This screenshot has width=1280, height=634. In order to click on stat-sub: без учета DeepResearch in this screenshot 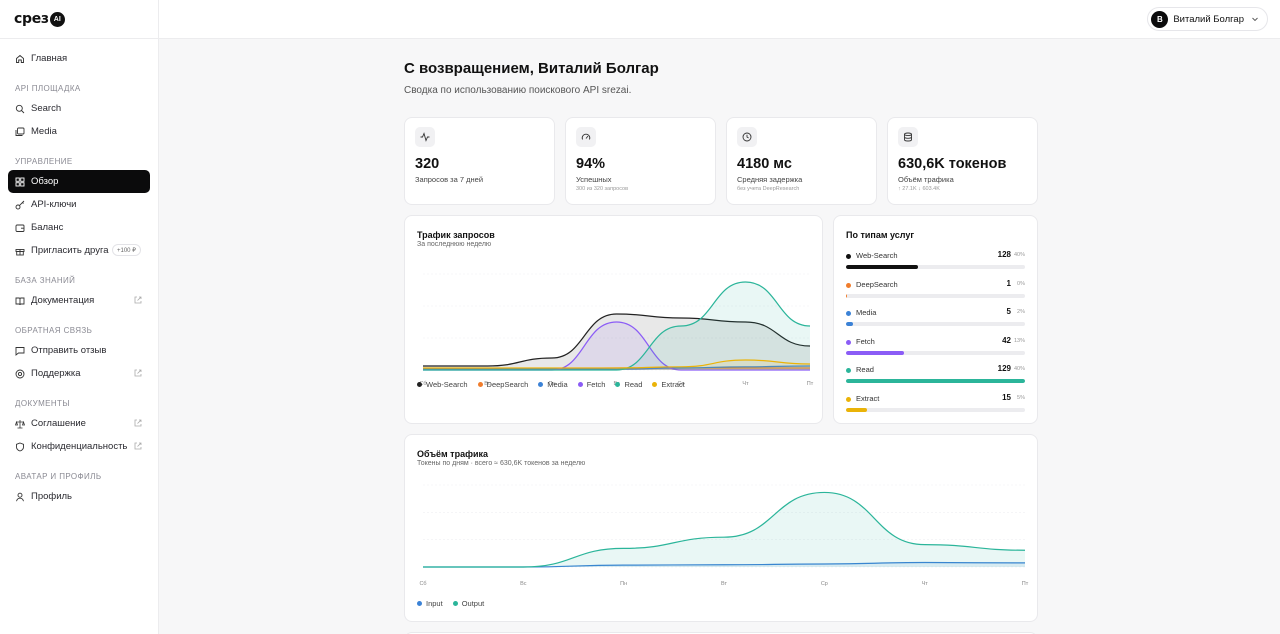, I will do `click(768, 189)`.